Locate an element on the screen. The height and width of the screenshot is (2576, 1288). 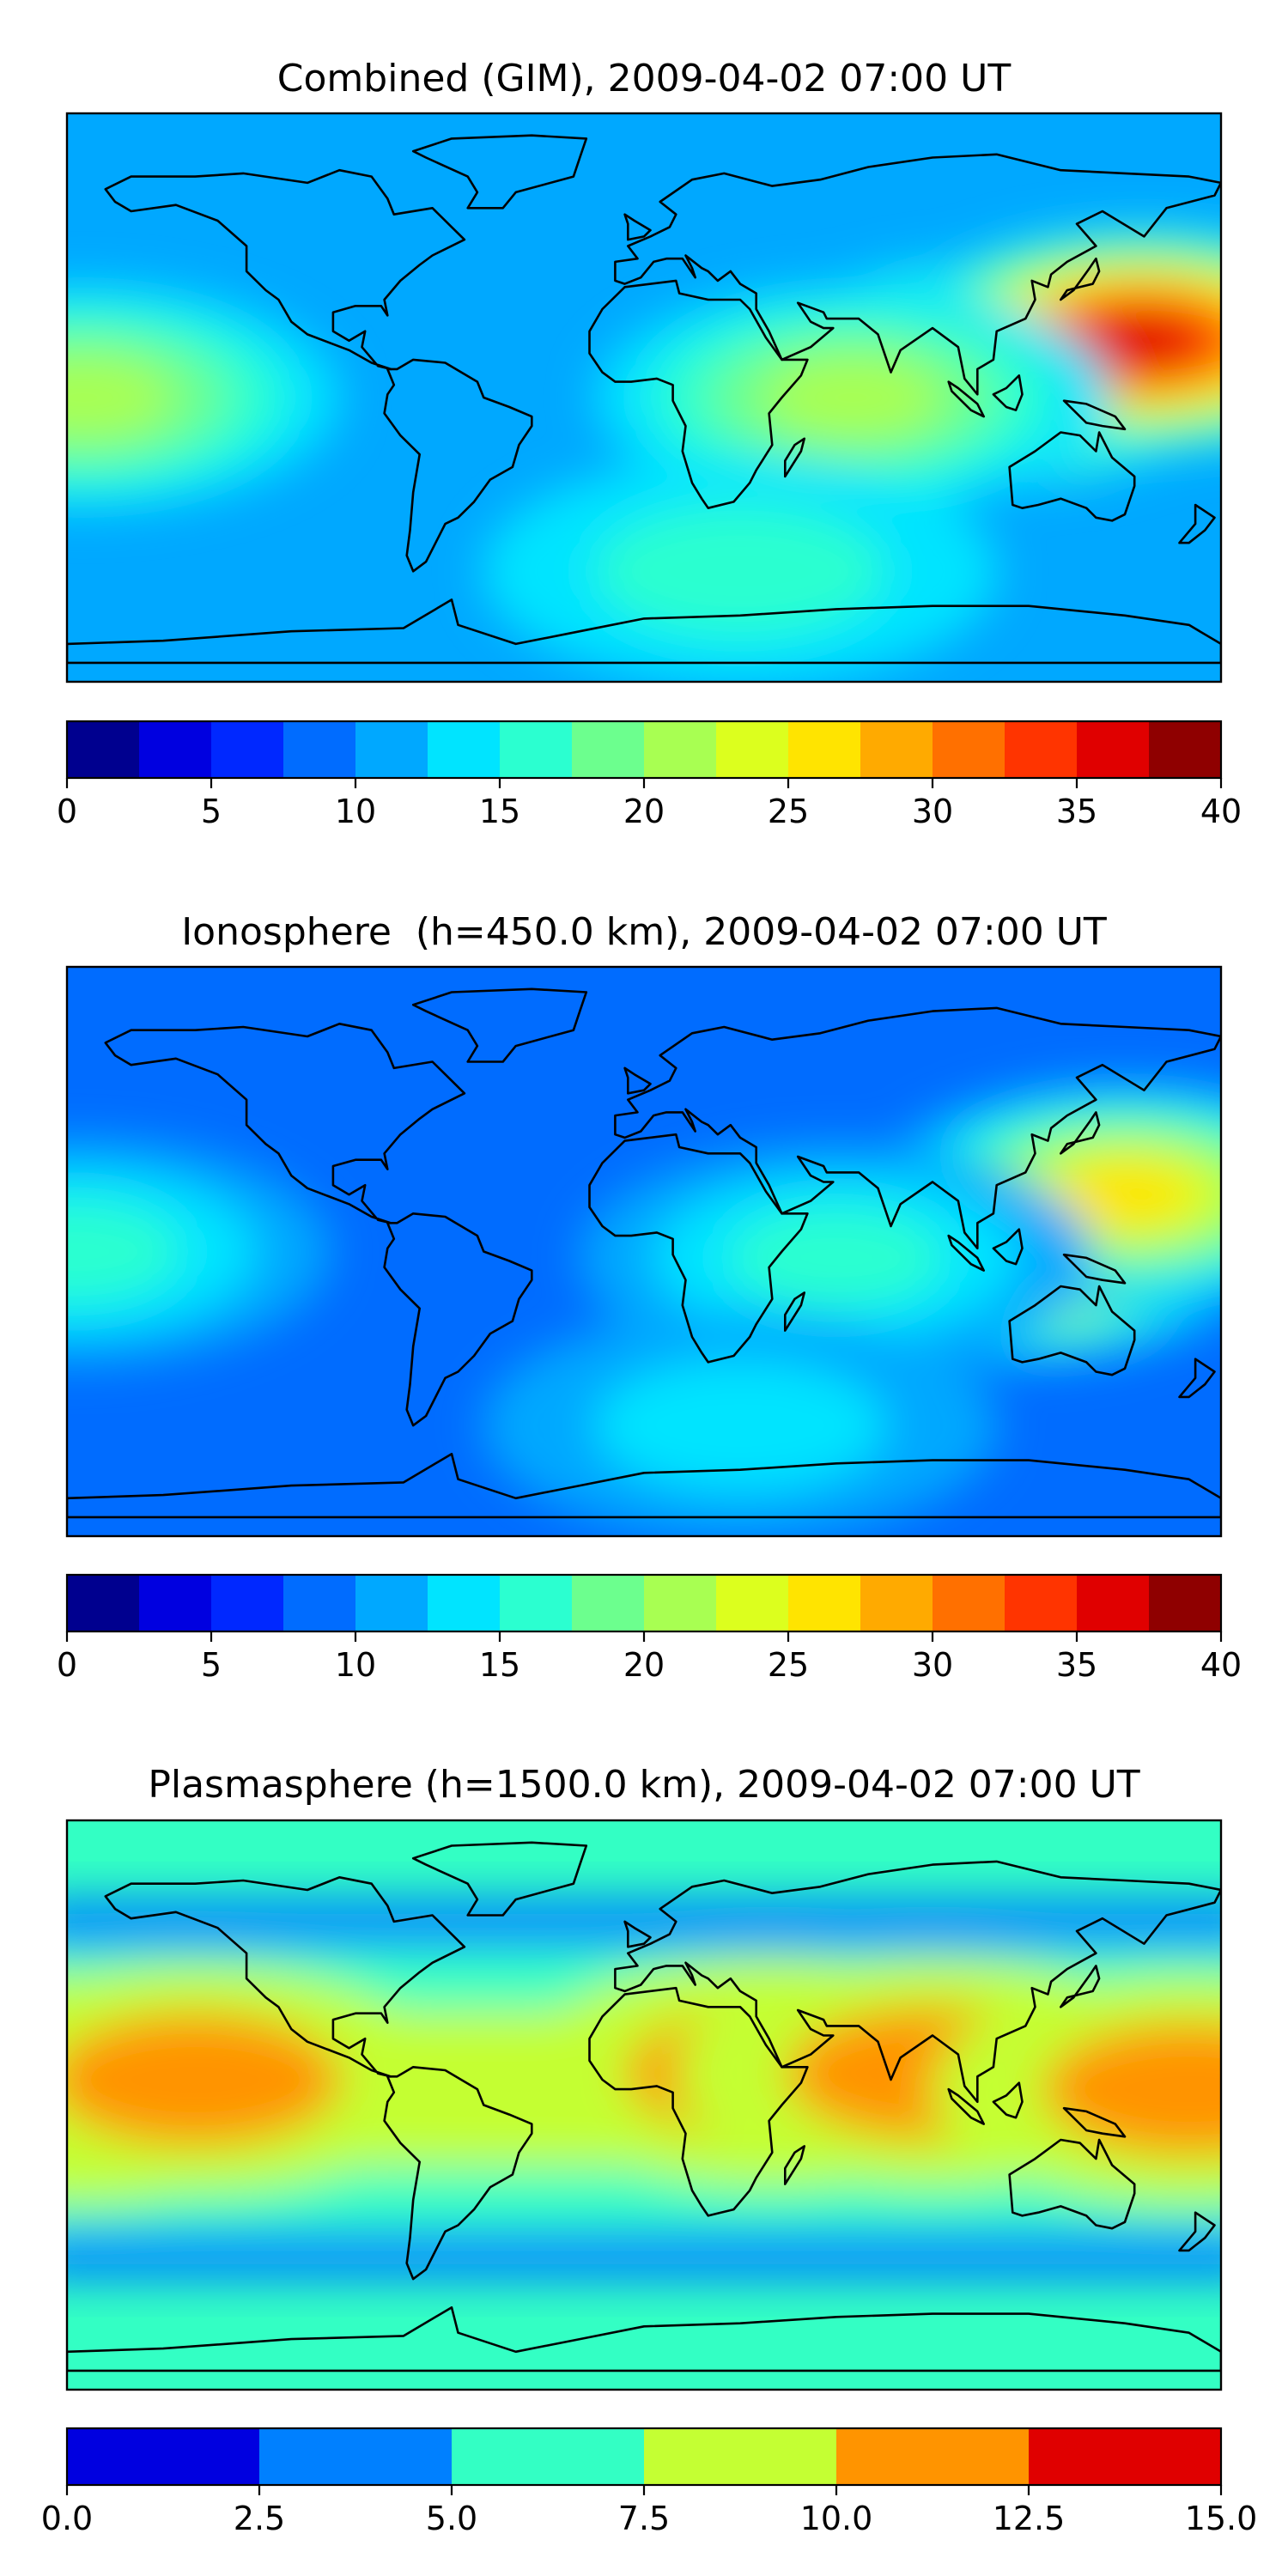
colorbar-1: 0 5 10 15 20 25 30 35 40 is located at coordinates (649, 1628).